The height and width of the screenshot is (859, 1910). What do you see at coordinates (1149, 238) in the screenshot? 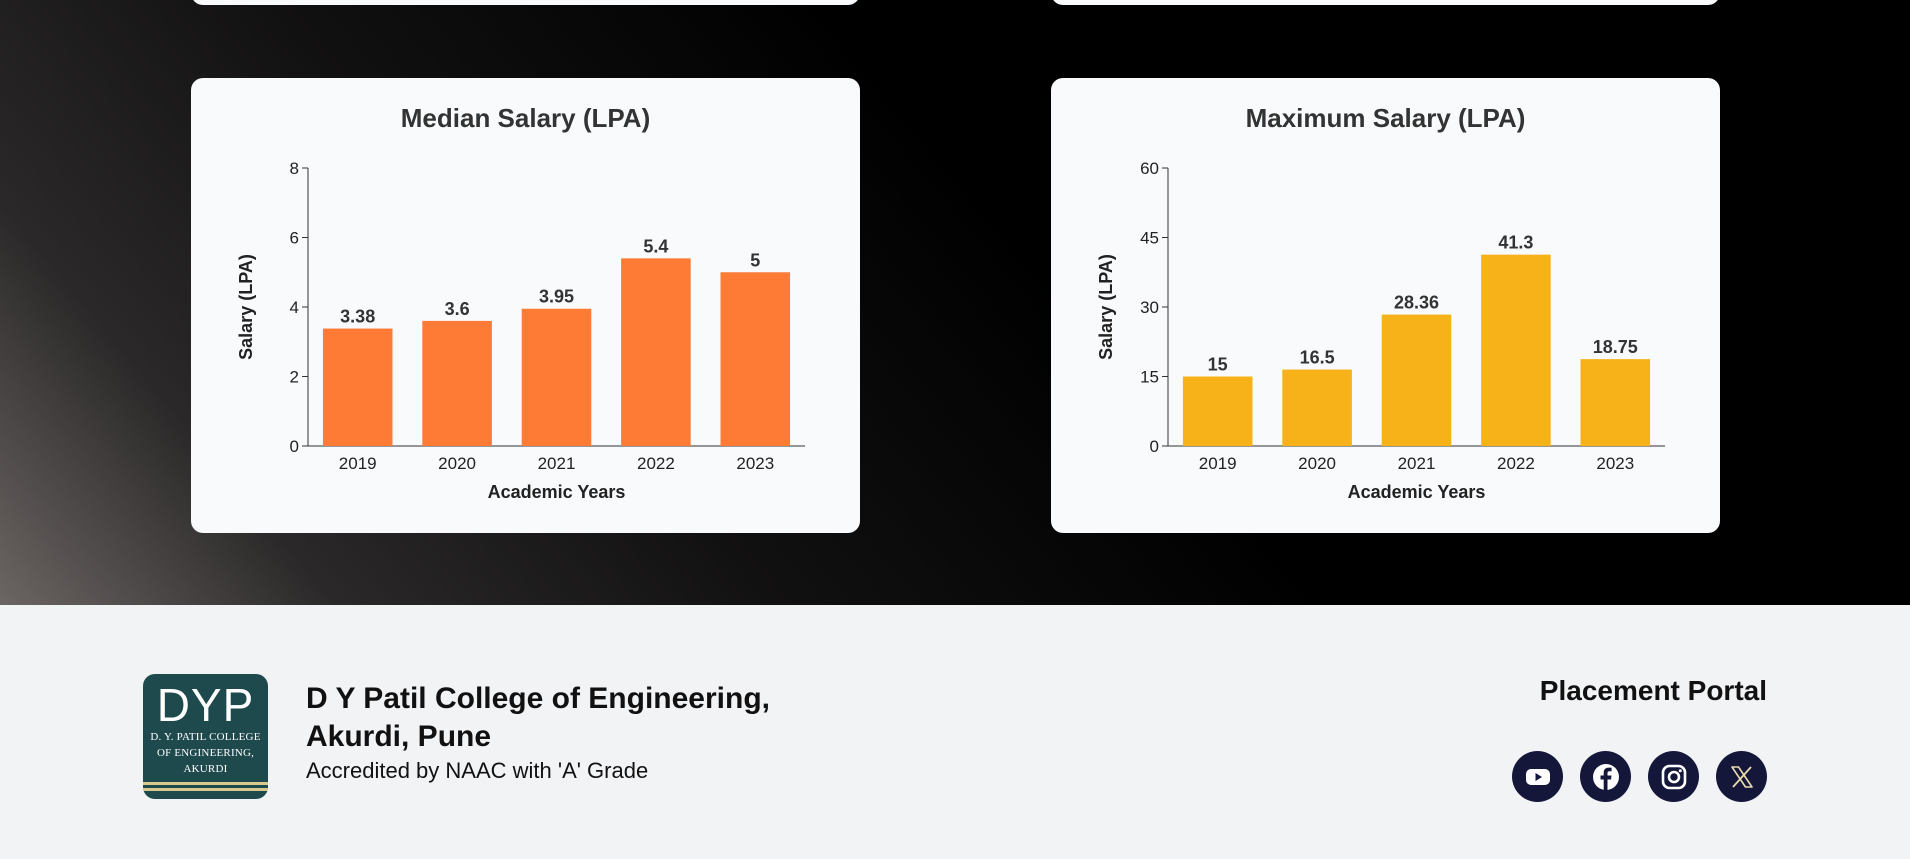
I see `y-tick-label: 45` at bounding box center [1149, 238].